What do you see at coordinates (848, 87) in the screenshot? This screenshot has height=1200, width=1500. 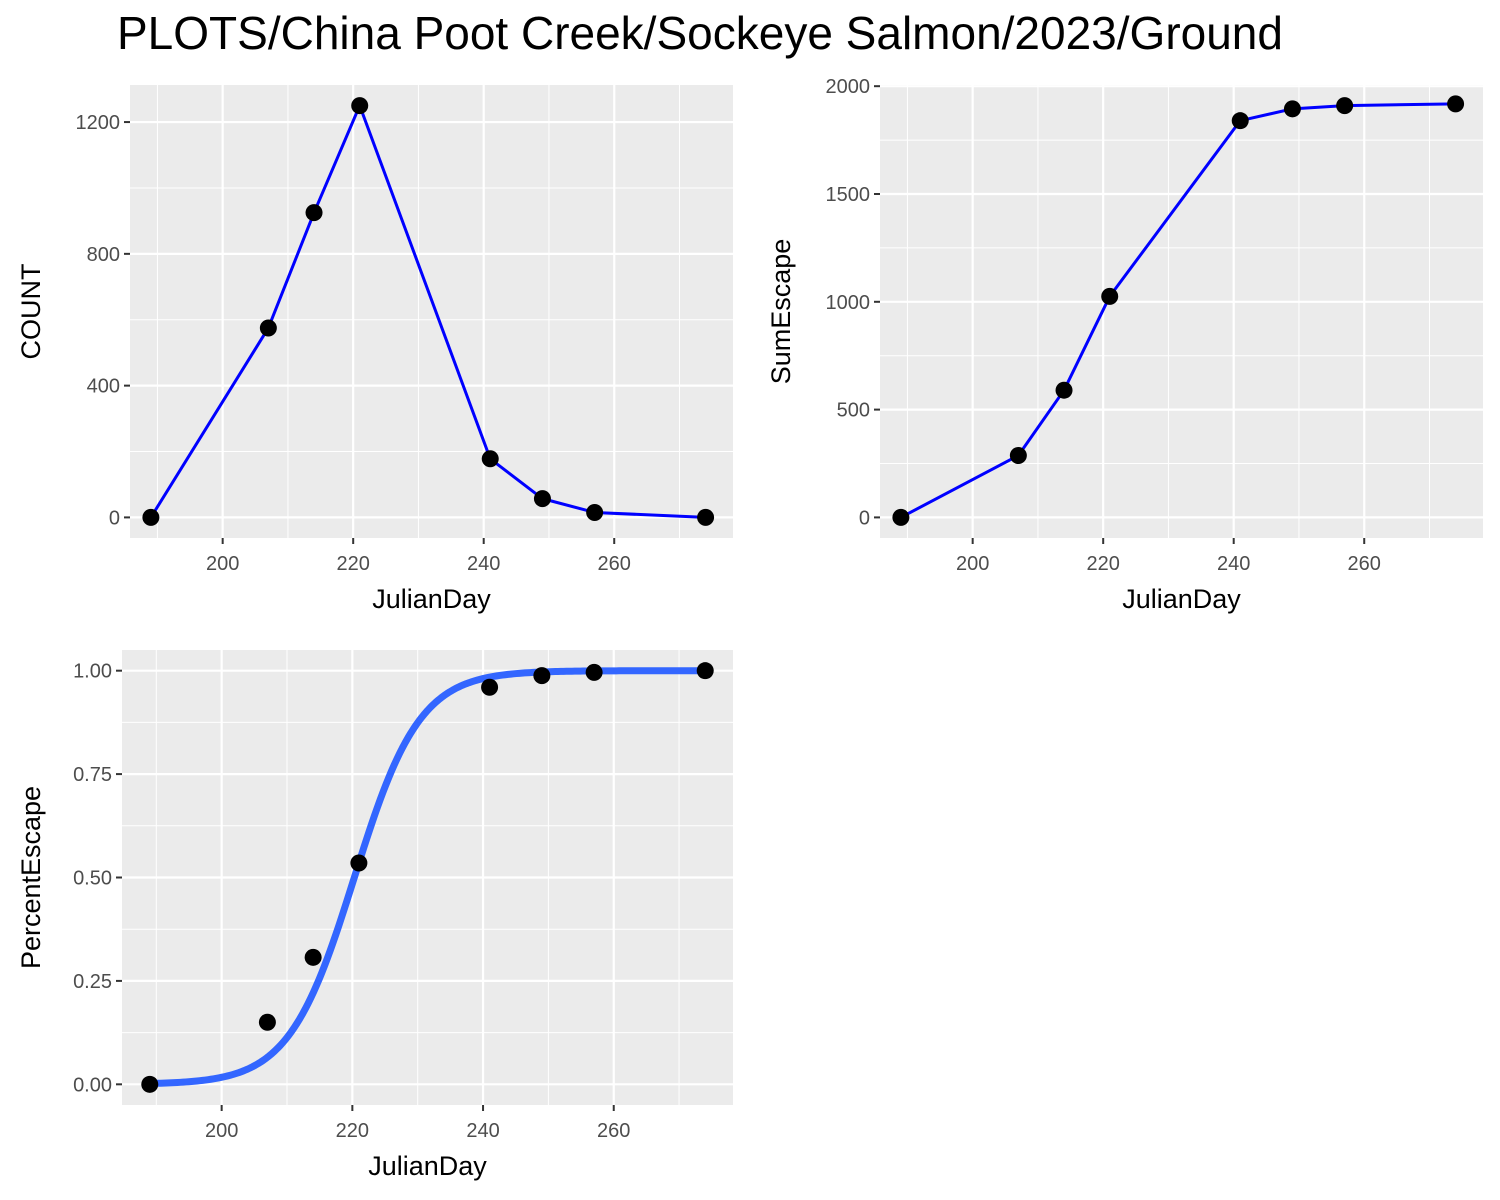 I see `y-tick-label: 2000` at bounding box center [848, 87].